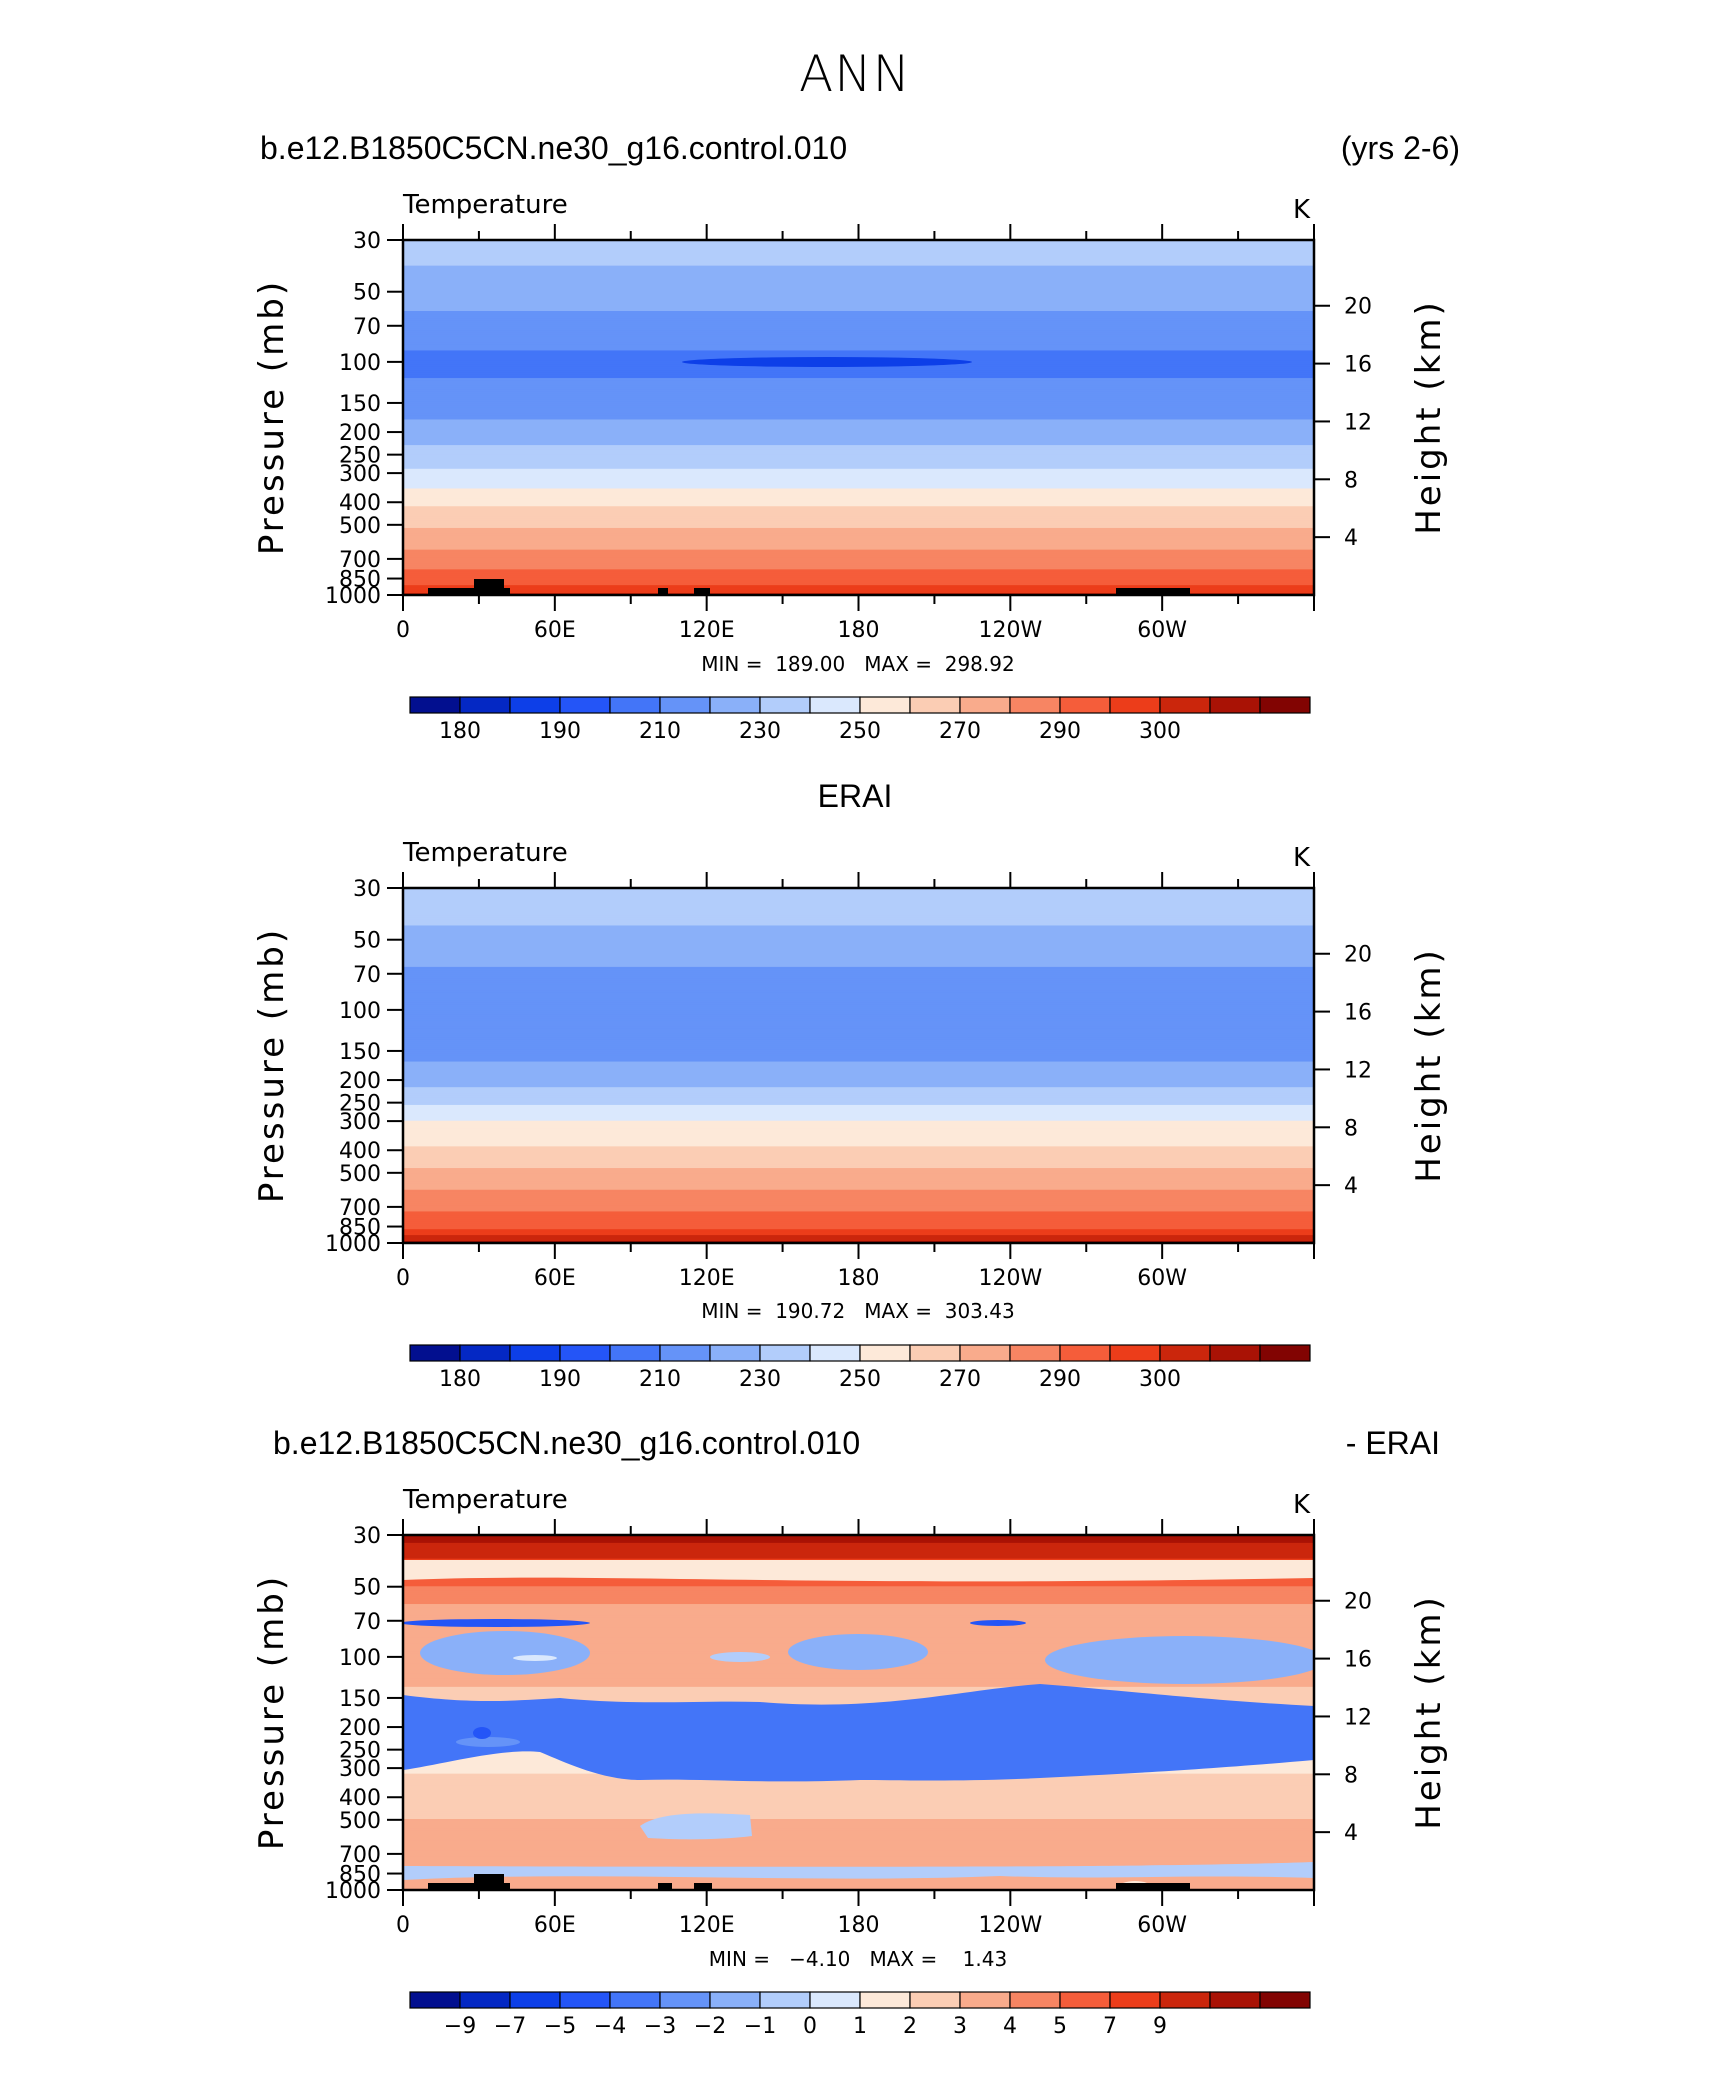 This screenshot has width=1710, height=2074. What do you see at coordinates (360, 580) in the screenshot?
I see `pressure-tick-label: 850` at bounding box center [360, 580].